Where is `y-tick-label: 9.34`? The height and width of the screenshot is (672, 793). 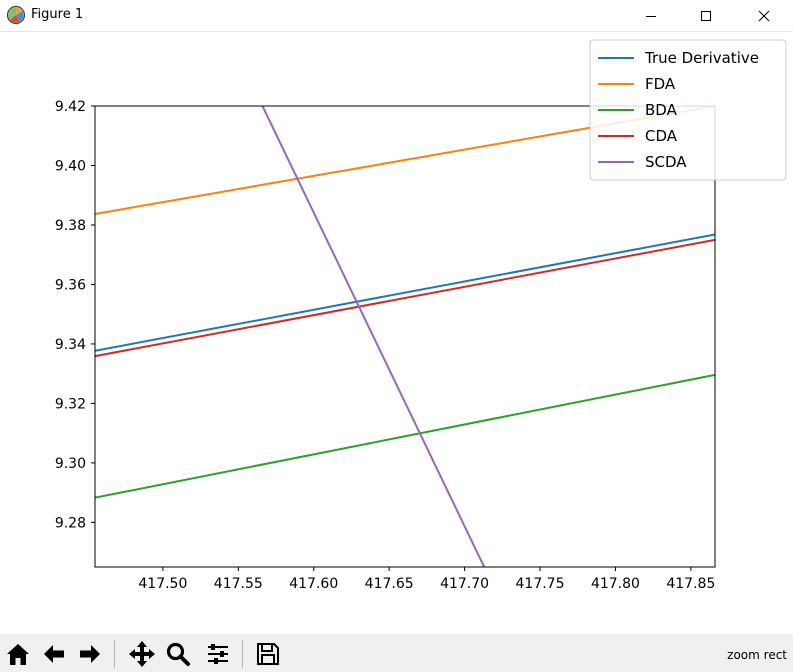 y-tick-label: 9.34 is located at coordinates (70, 345).